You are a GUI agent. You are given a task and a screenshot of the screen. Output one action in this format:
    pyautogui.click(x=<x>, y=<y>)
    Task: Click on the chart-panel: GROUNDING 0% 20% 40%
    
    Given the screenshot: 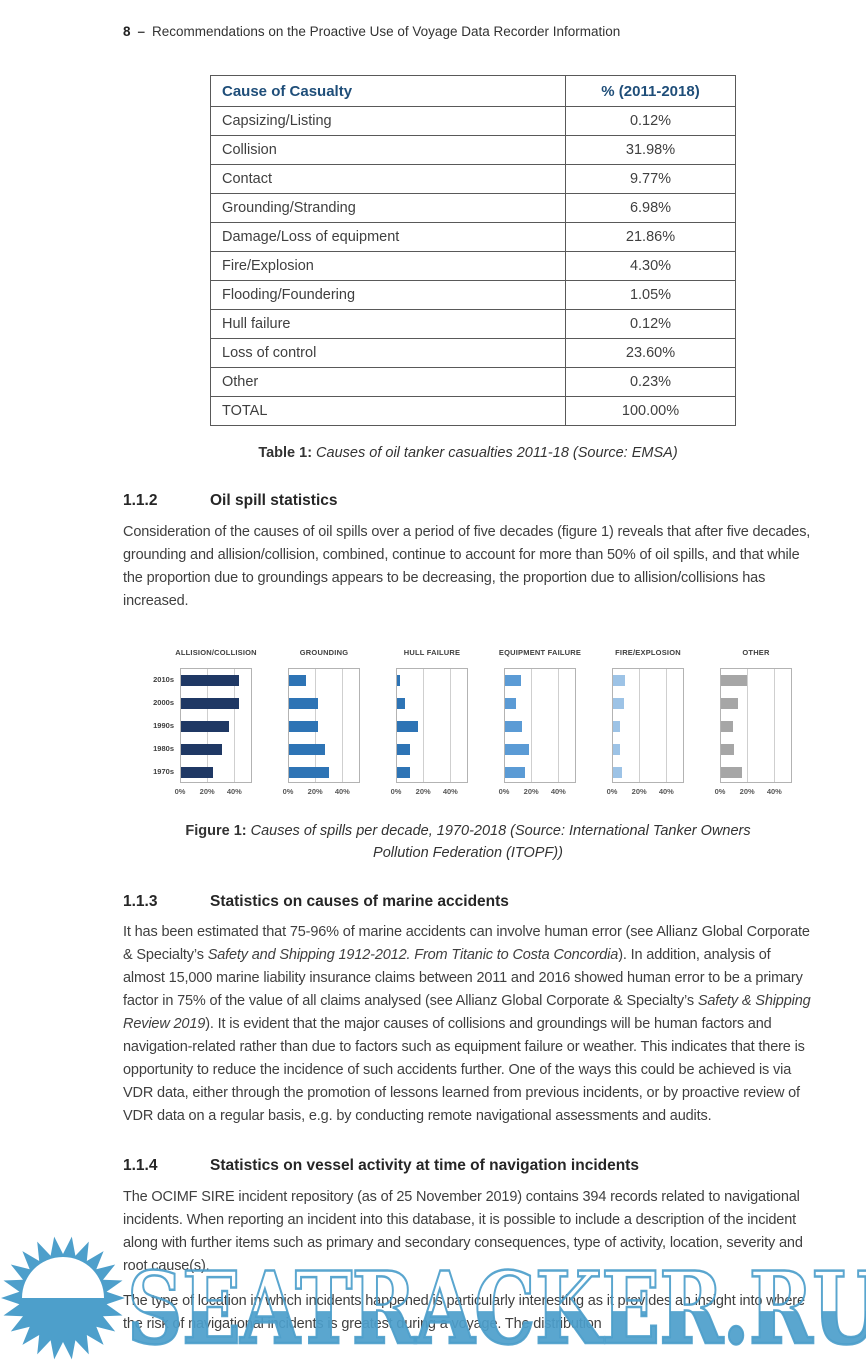 What is the action you would take?
    pyautogui.click(x=321, y=722)
    